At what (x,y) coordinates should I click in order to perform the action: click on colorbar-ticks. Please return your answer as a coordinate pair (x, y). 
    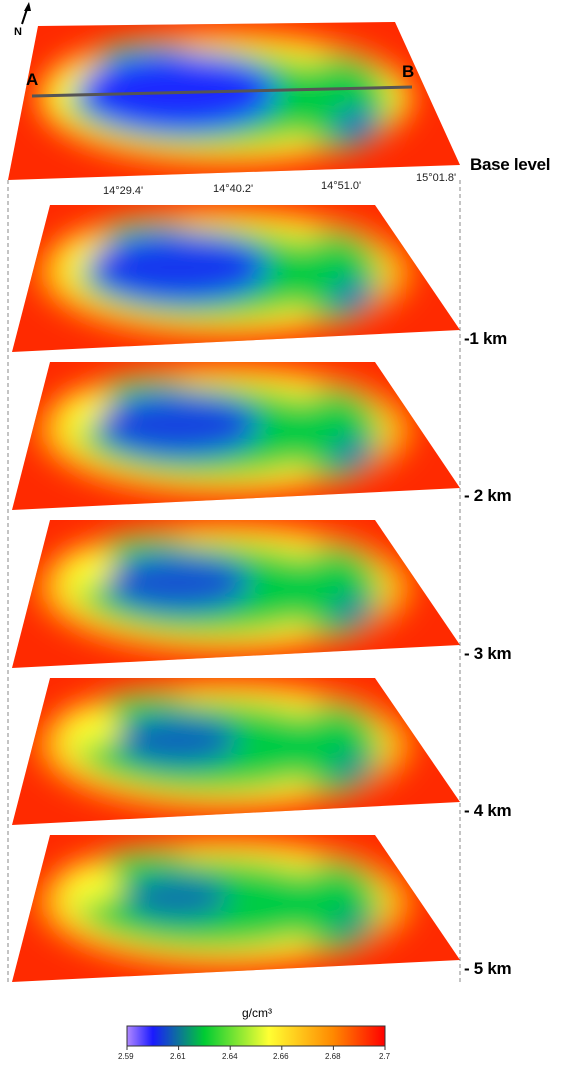
    Looking at the image, I should click on (256, 1048).